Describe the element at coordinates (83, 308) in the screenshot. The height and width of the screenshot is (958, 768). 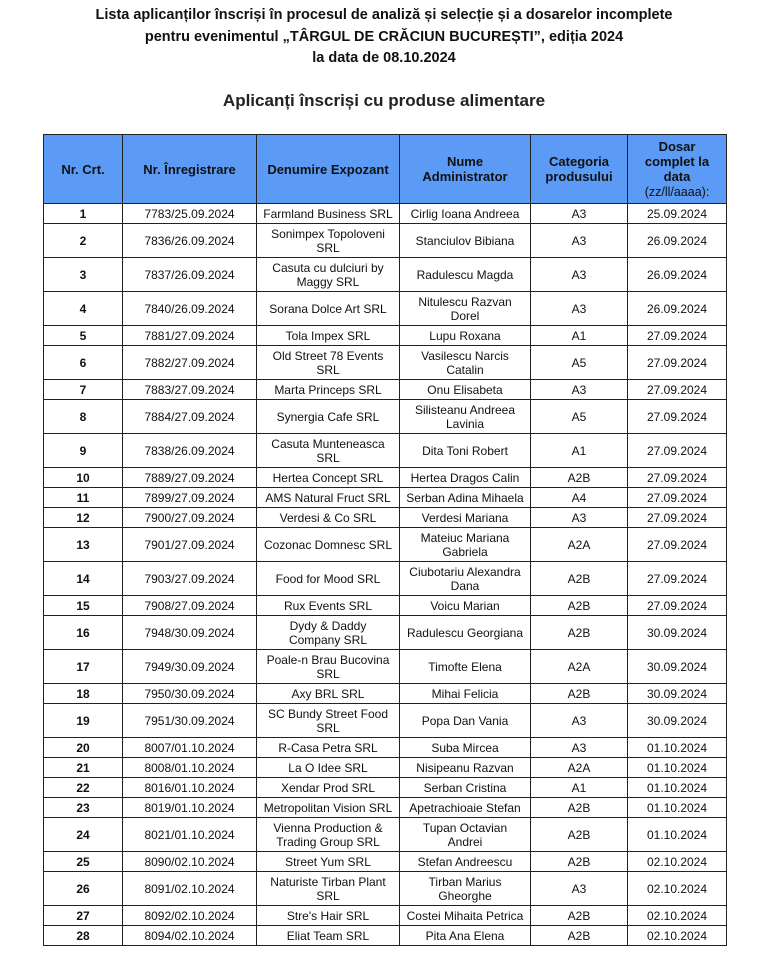
I see `cell-nr: 4` at that location.